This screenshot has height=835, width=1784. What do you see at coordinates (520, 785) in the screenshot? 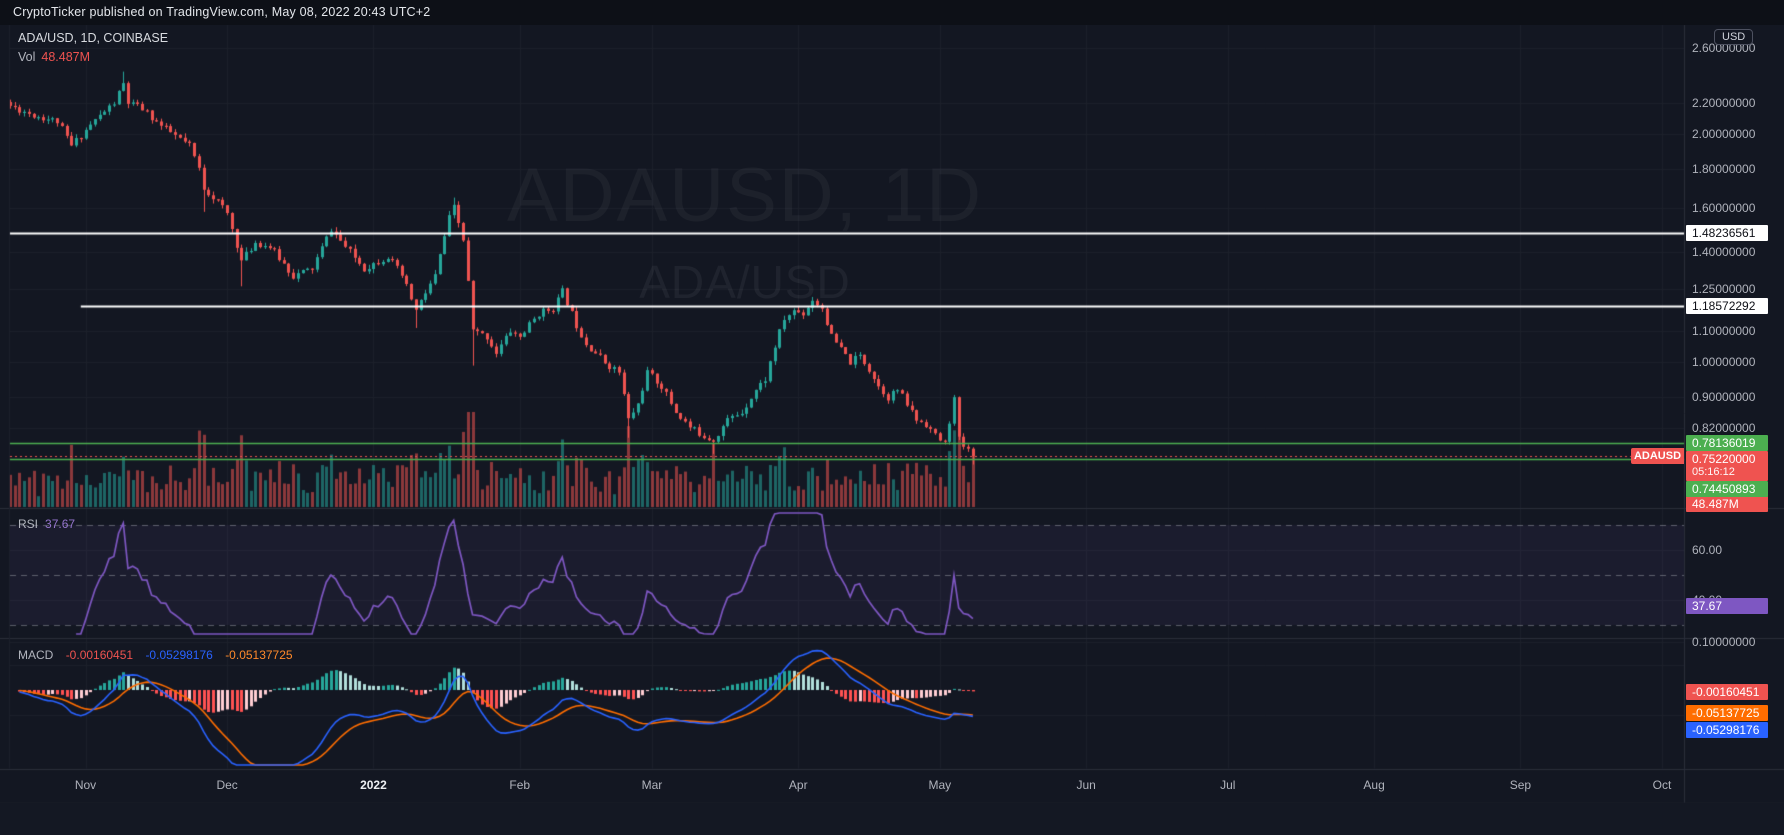
I see `time-axis-label-feb: Feb` at bounding box center [520, 785].